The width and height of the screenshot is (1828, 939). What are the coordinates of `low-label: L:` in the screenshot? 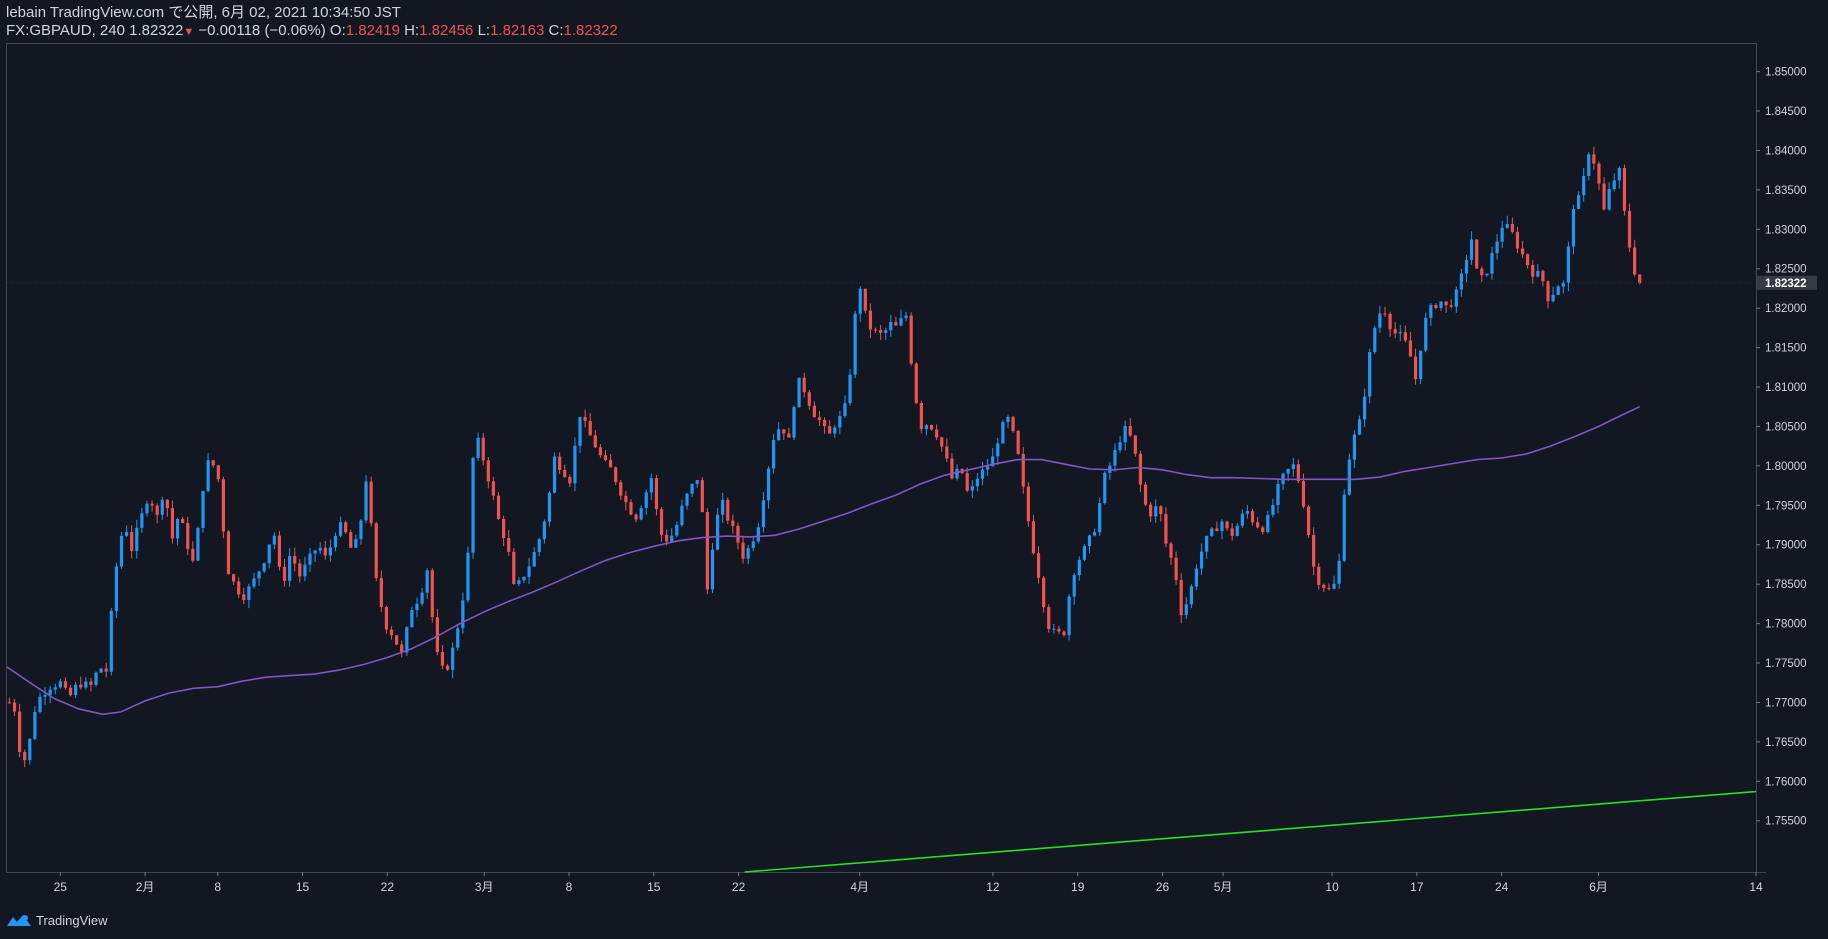 It's located at (484, 30).